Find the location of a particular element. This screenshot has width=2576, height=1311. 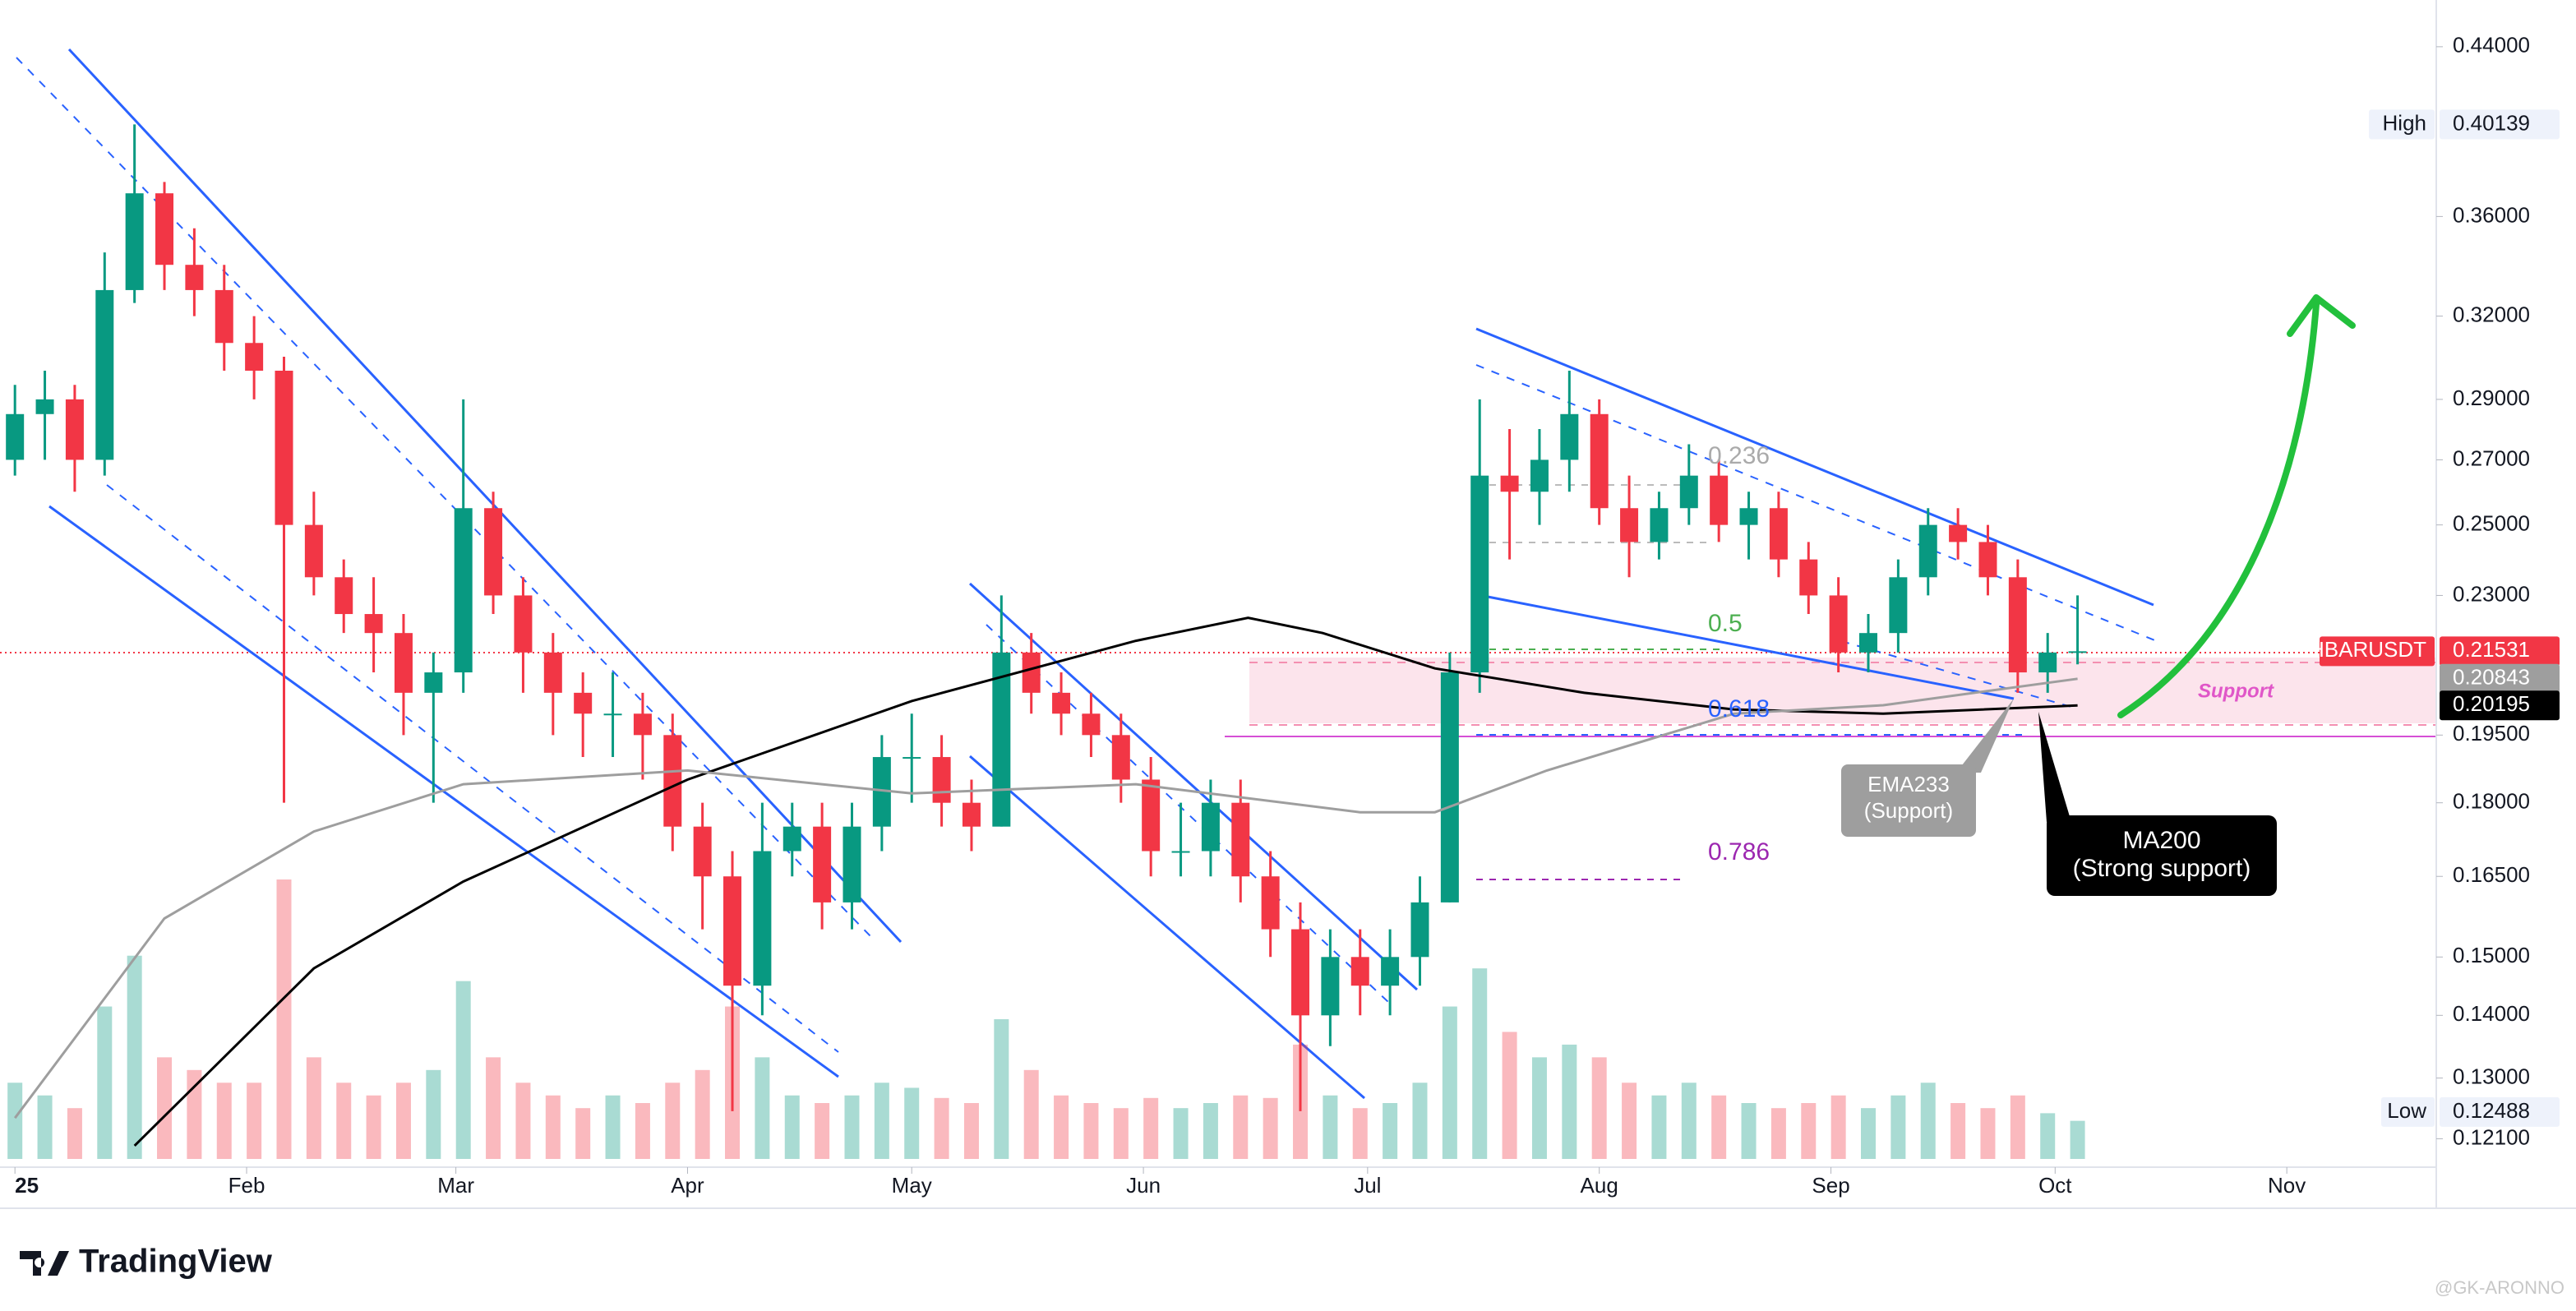

callout-text: EMA233 is located at coordinates (1908, 784).